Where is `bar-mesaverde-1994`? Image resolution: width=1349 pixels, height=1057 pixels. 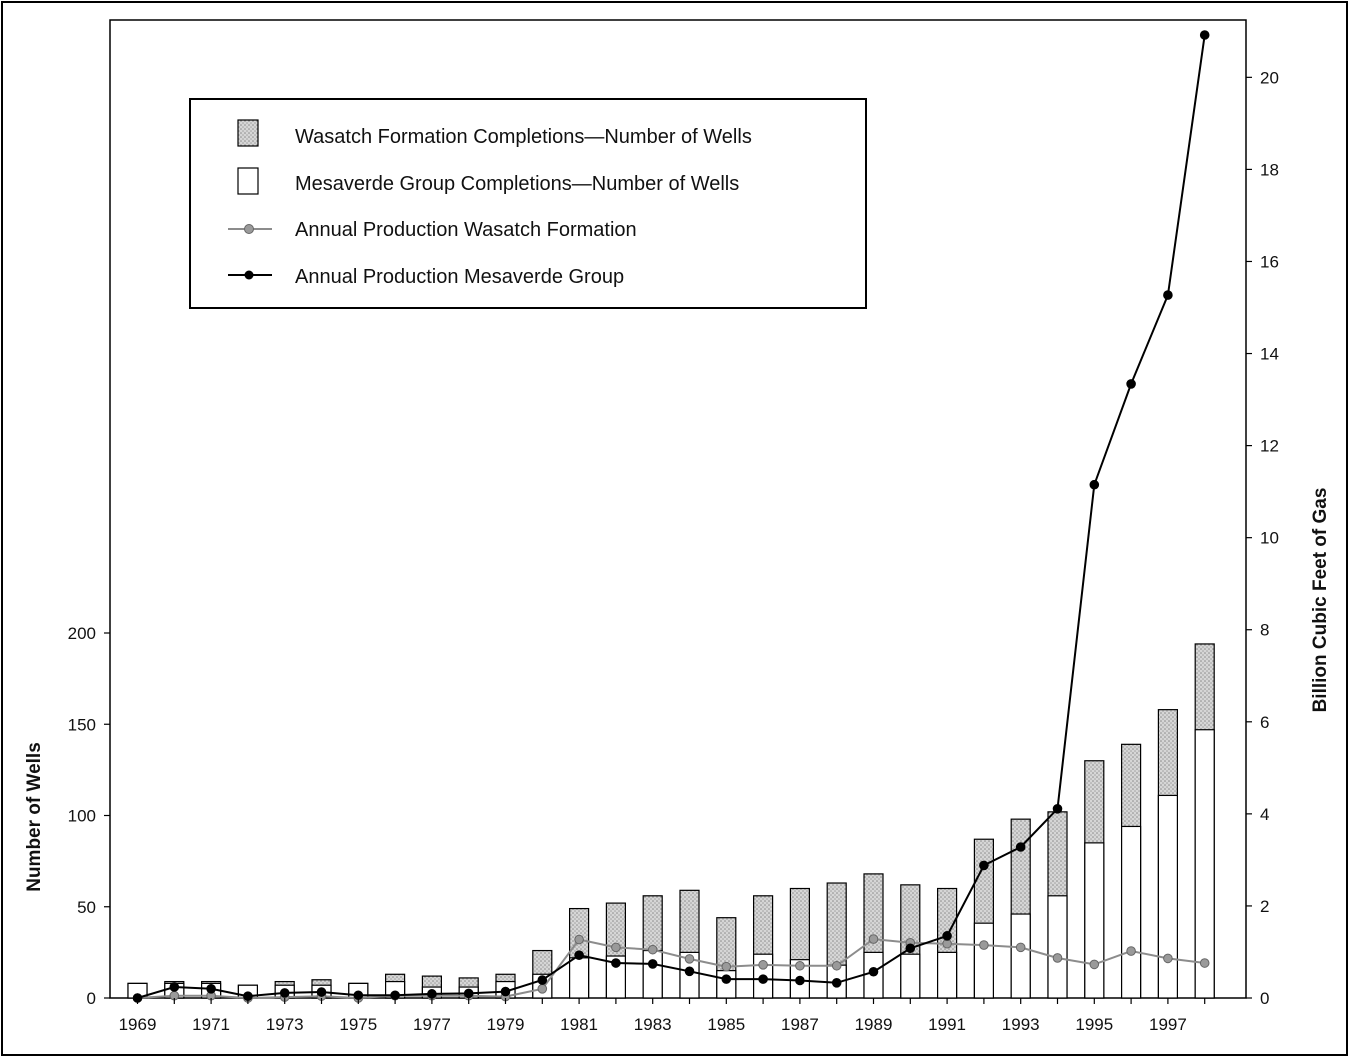 bar-mesaverde-1994 is located at coordinates (1057, 947).